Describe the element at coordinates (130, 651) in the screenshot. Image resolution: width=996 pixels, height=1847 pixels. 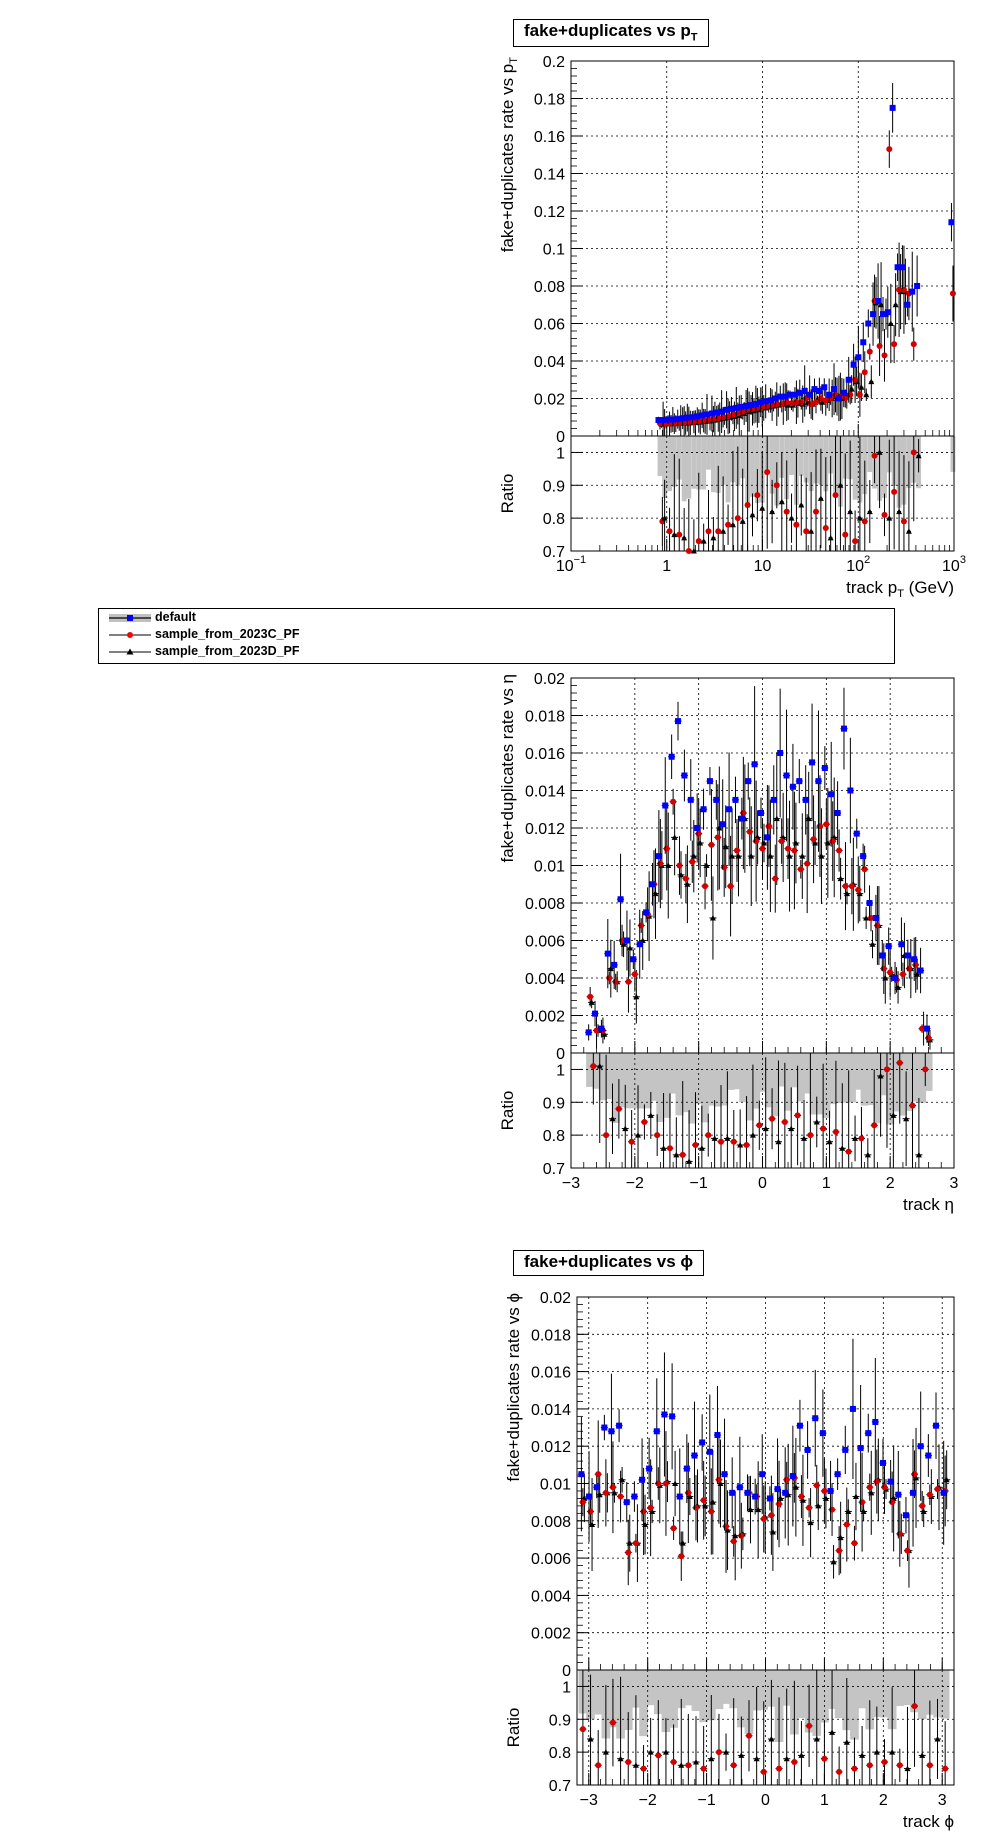
I see `legend-marker-2023D` at that location.